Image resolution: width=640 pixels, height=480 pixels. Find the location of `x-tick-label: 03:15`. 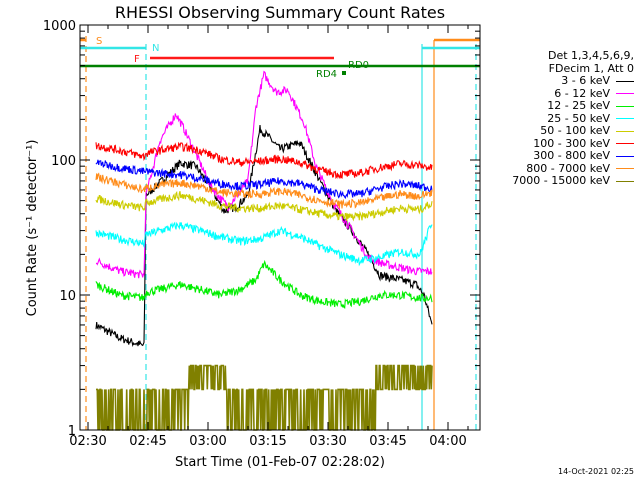

x-tick-label: 03:15 is located at coordinates (267, 441).